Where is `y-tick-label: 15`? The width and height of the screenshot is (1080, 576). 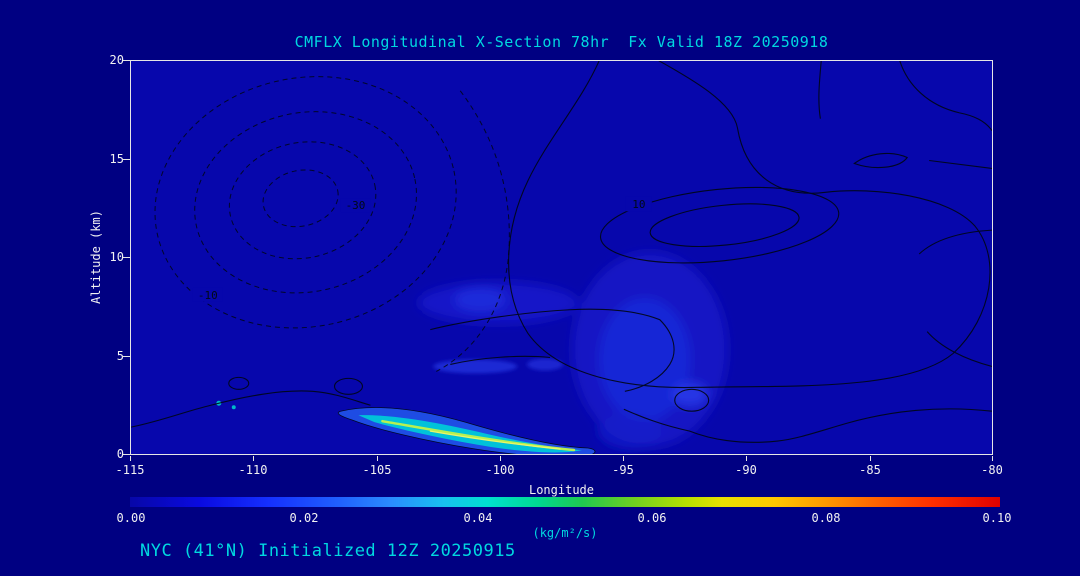 y-tick-label: 15 is located at coordinates (116, 159).